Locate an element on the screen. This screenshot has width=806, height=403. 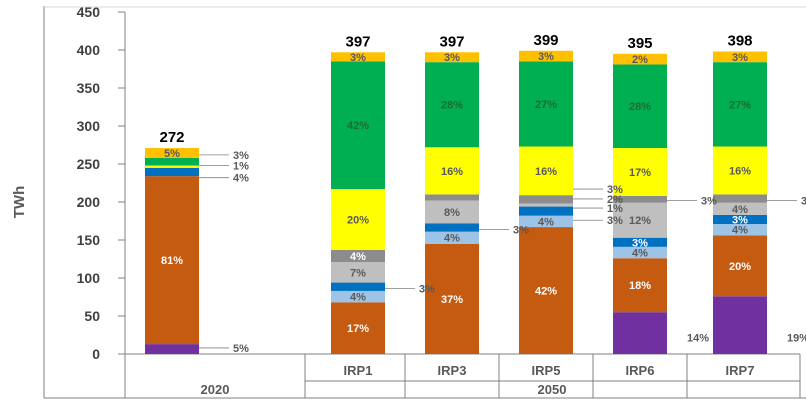
category-label: IRP1 is located at coordinates (358, 370).